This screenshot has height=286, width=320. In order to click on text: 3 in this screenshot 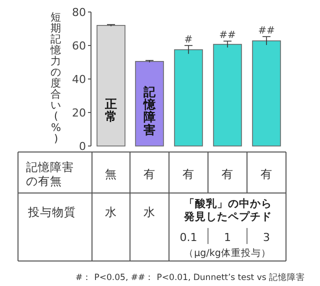, I will do `click(266, 237)`.